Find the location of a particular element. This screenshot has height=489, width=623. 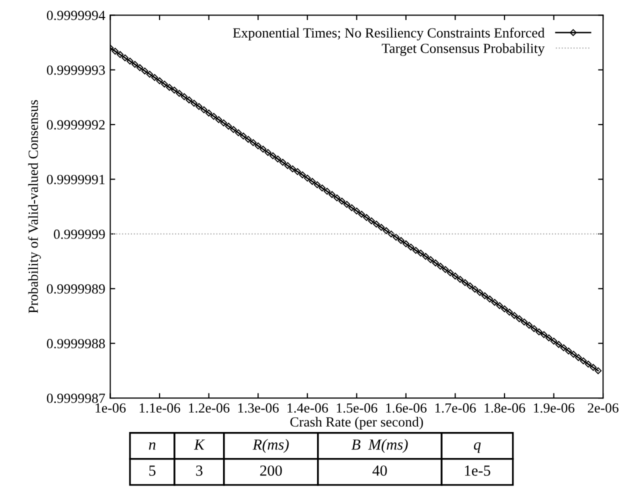

x-tick-label: 1.7e-06 is located at coordinates (455, 408).